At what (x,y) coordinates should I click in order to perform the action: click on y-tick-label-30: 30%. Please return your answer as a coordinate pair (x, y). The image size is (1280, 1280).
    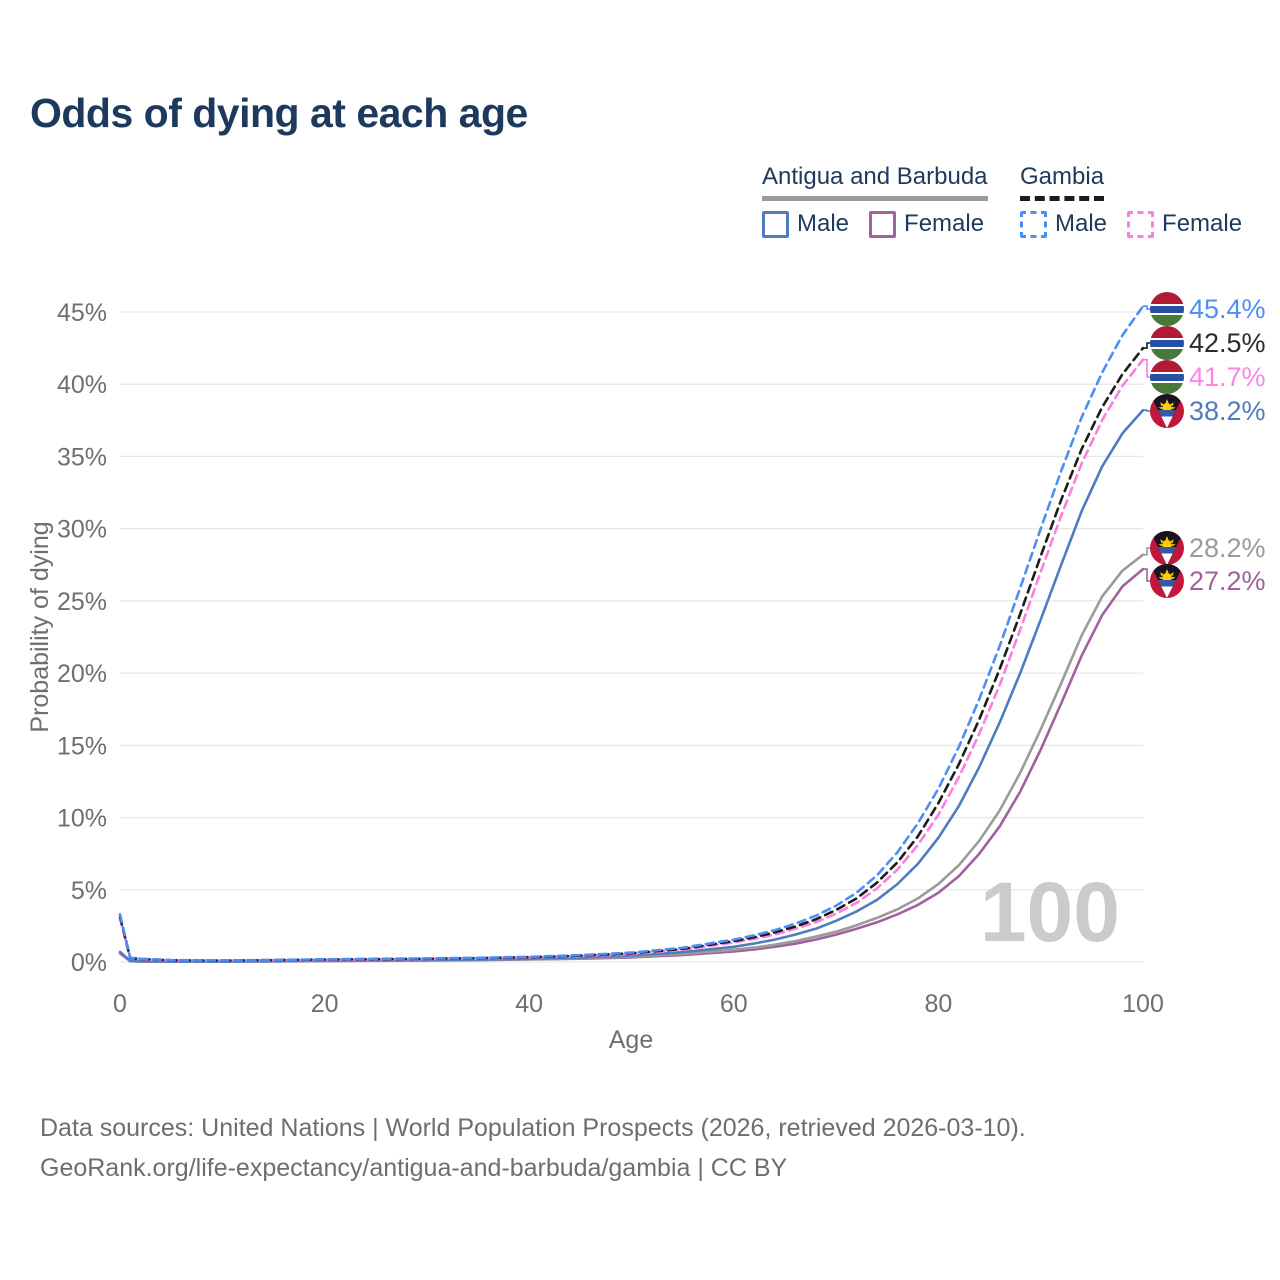
    Looking at the image, I should click on (82, 530).